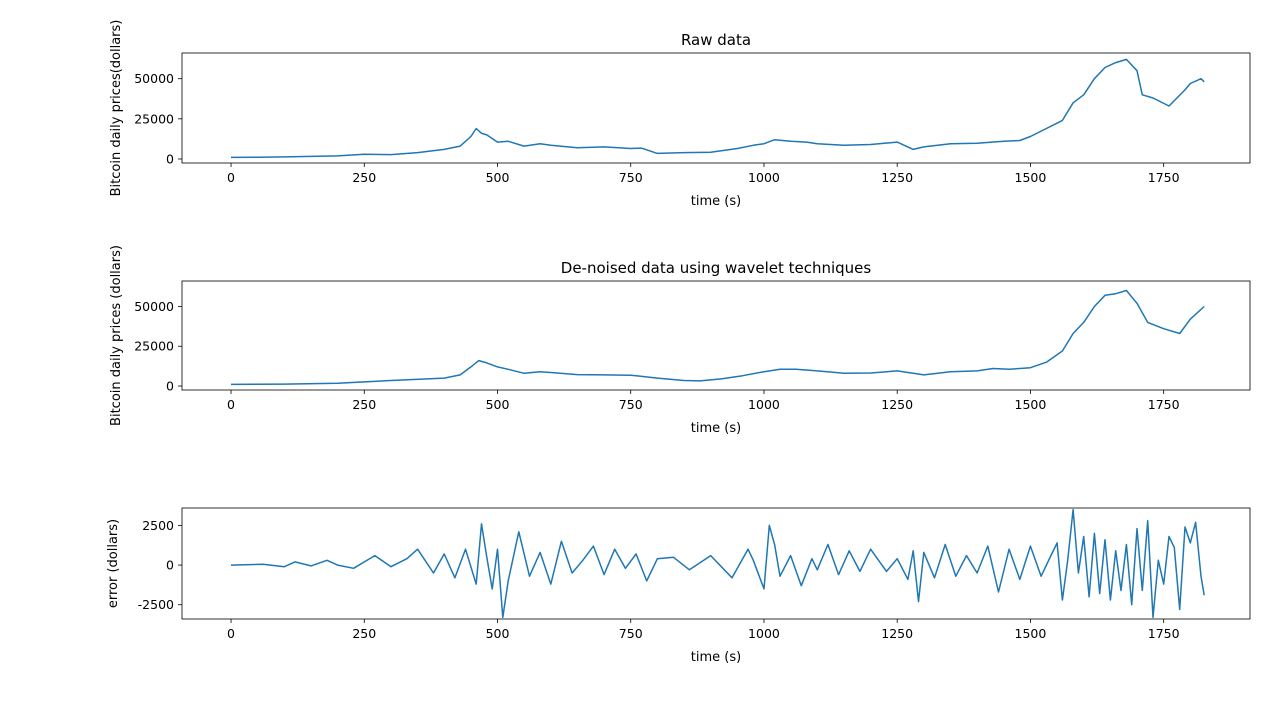  Describe the element at coordinates (116, 108) in the screenshot. I see `y-axis-label: Bitcoin daily prices(dollars)` at that location.